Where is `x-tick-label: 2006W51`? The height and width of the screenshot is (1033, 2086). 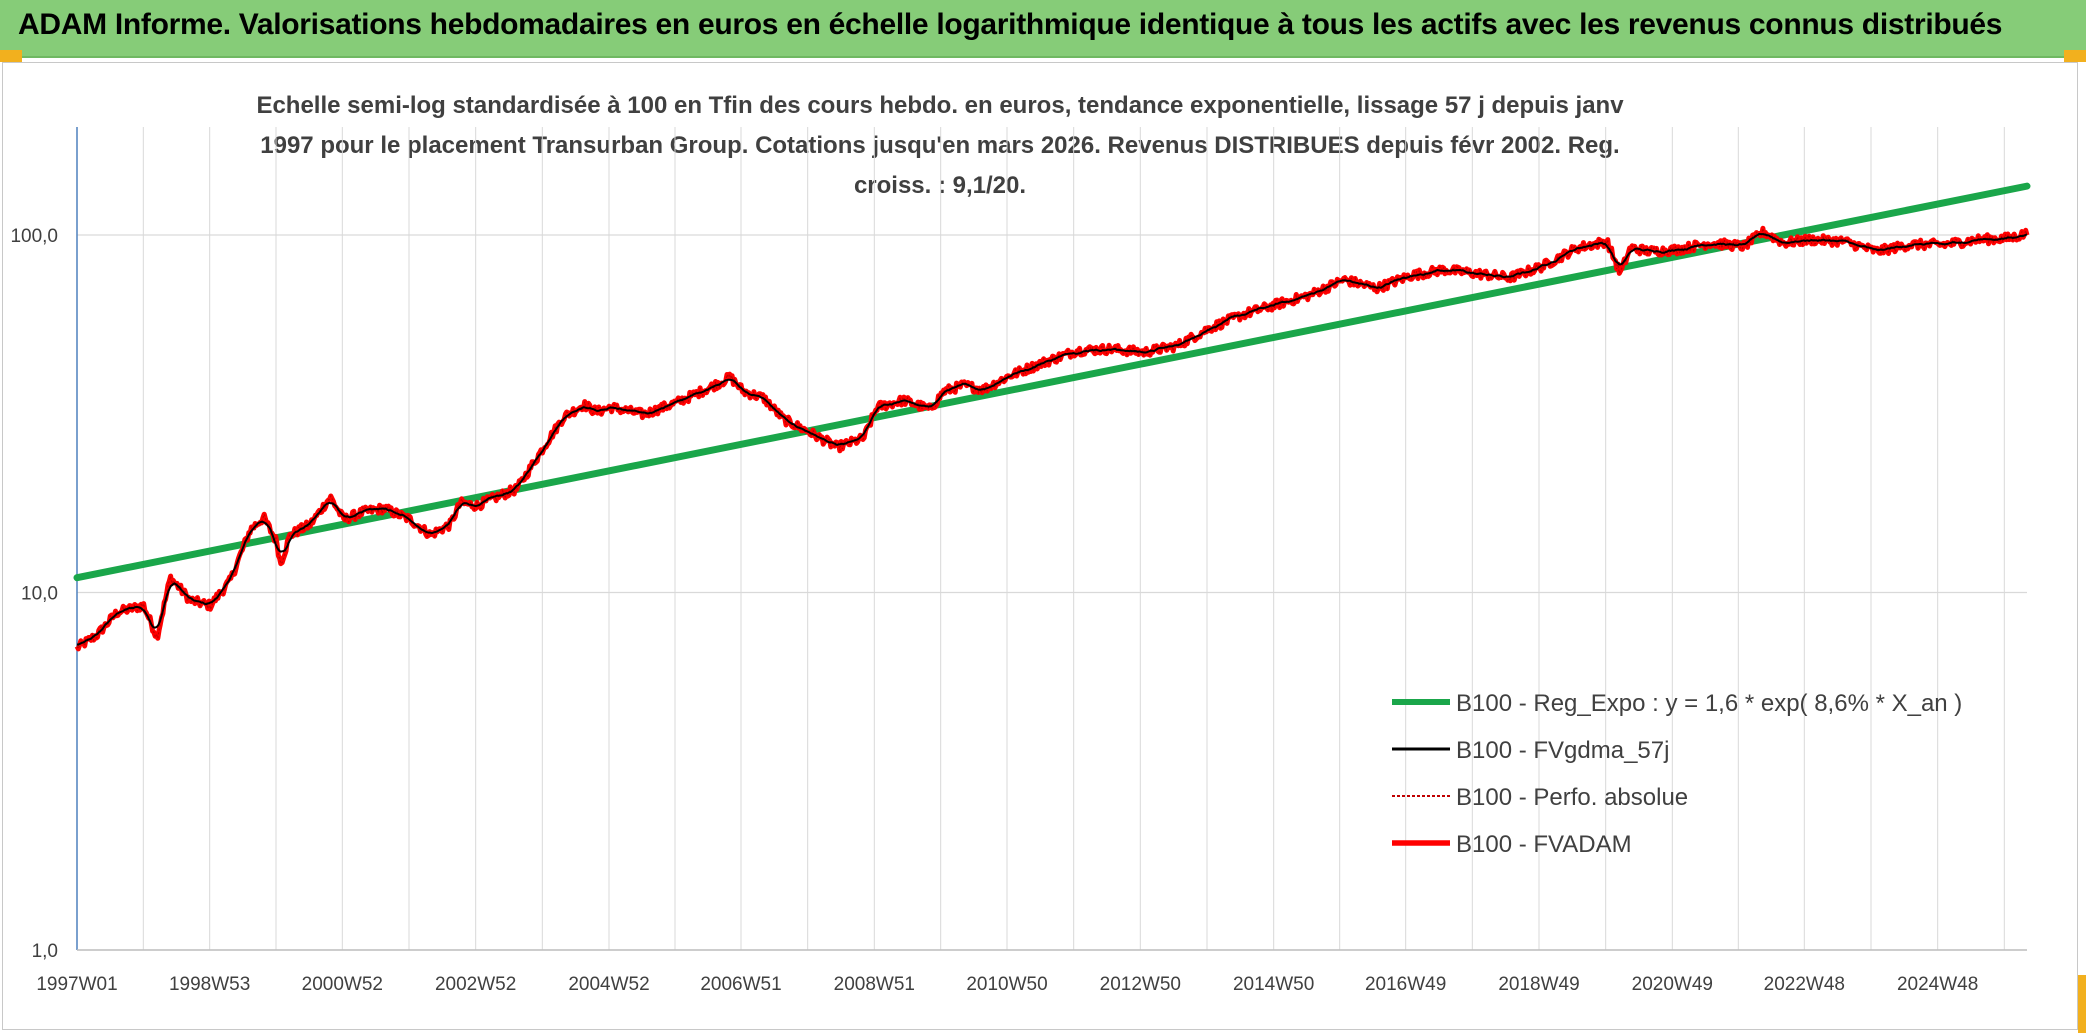 x-tick-label: 2006W51 is located at coordinates (740, 984).